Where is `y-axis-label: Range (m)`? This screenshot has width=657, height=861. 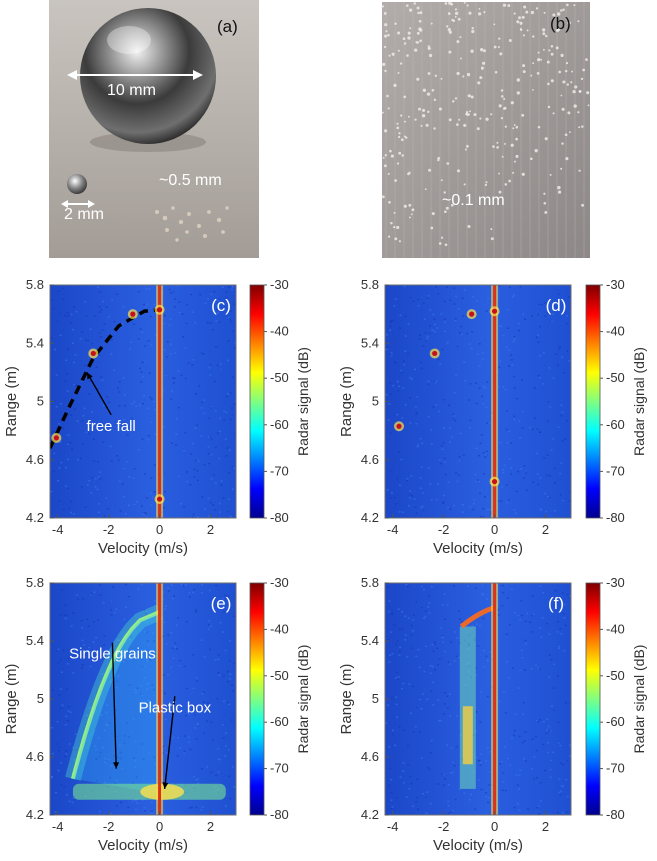
y-axis-label: Range (m) is located at coordinates (11, 699).